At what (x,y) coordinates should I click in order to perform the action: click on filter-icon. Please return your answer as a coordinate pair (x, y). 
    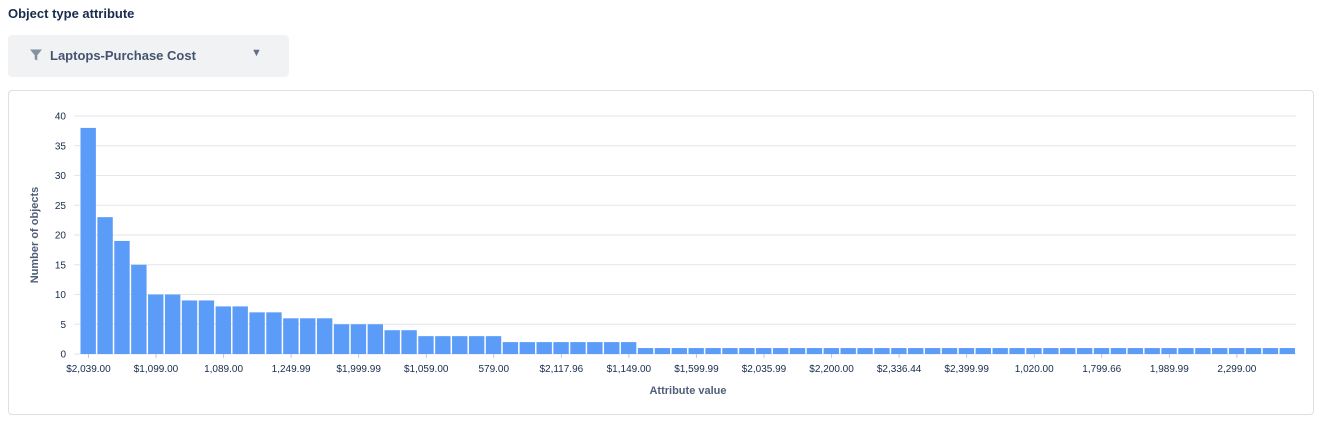
    Looking at the image, I should click on (36, 55).